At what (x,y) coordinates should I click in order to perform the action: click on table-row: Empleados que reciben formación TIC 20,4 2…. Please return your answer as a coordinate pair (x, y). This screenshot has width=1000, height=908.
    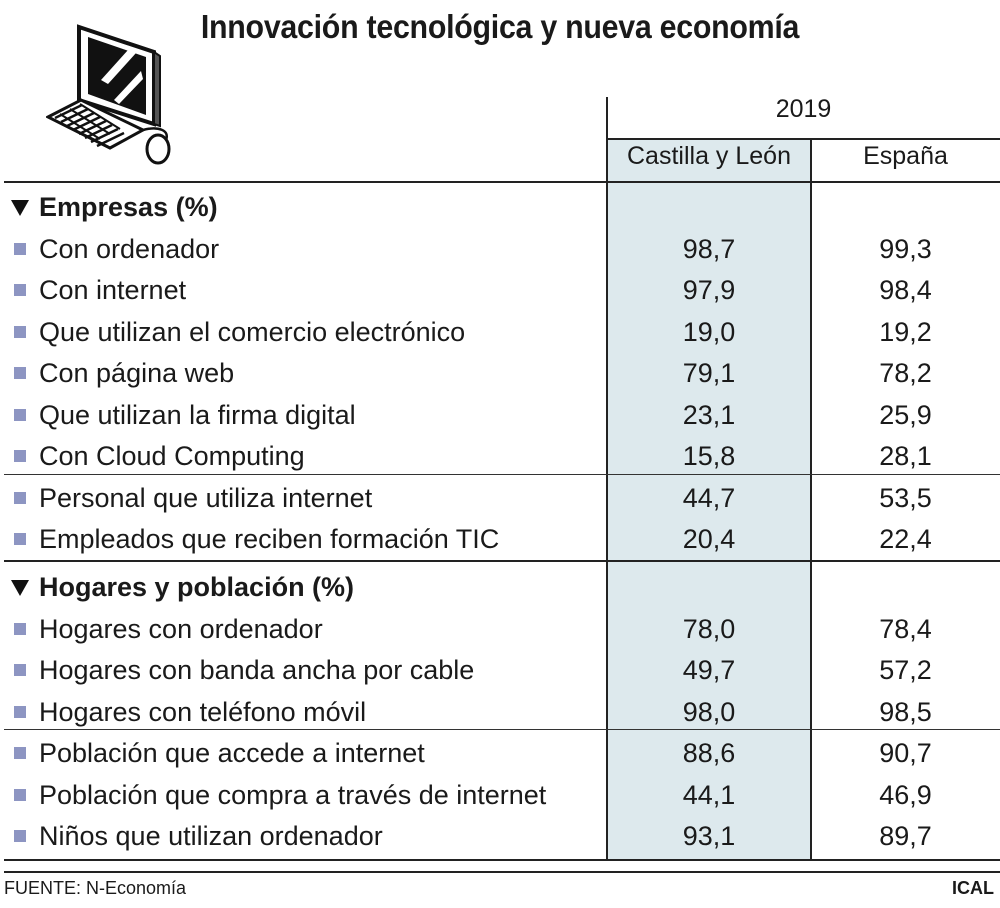
    Looking at the image, I should click on (500, 539).